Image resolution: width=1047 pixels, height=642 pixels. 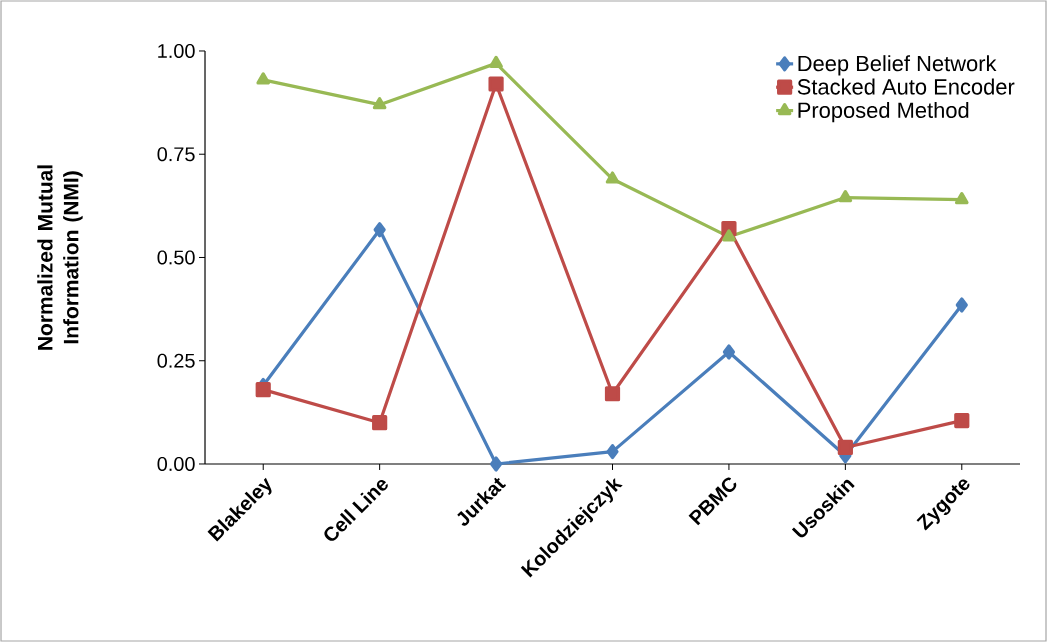 I want to click on legend-label: Proposed Method, so click(x=883, y=112).